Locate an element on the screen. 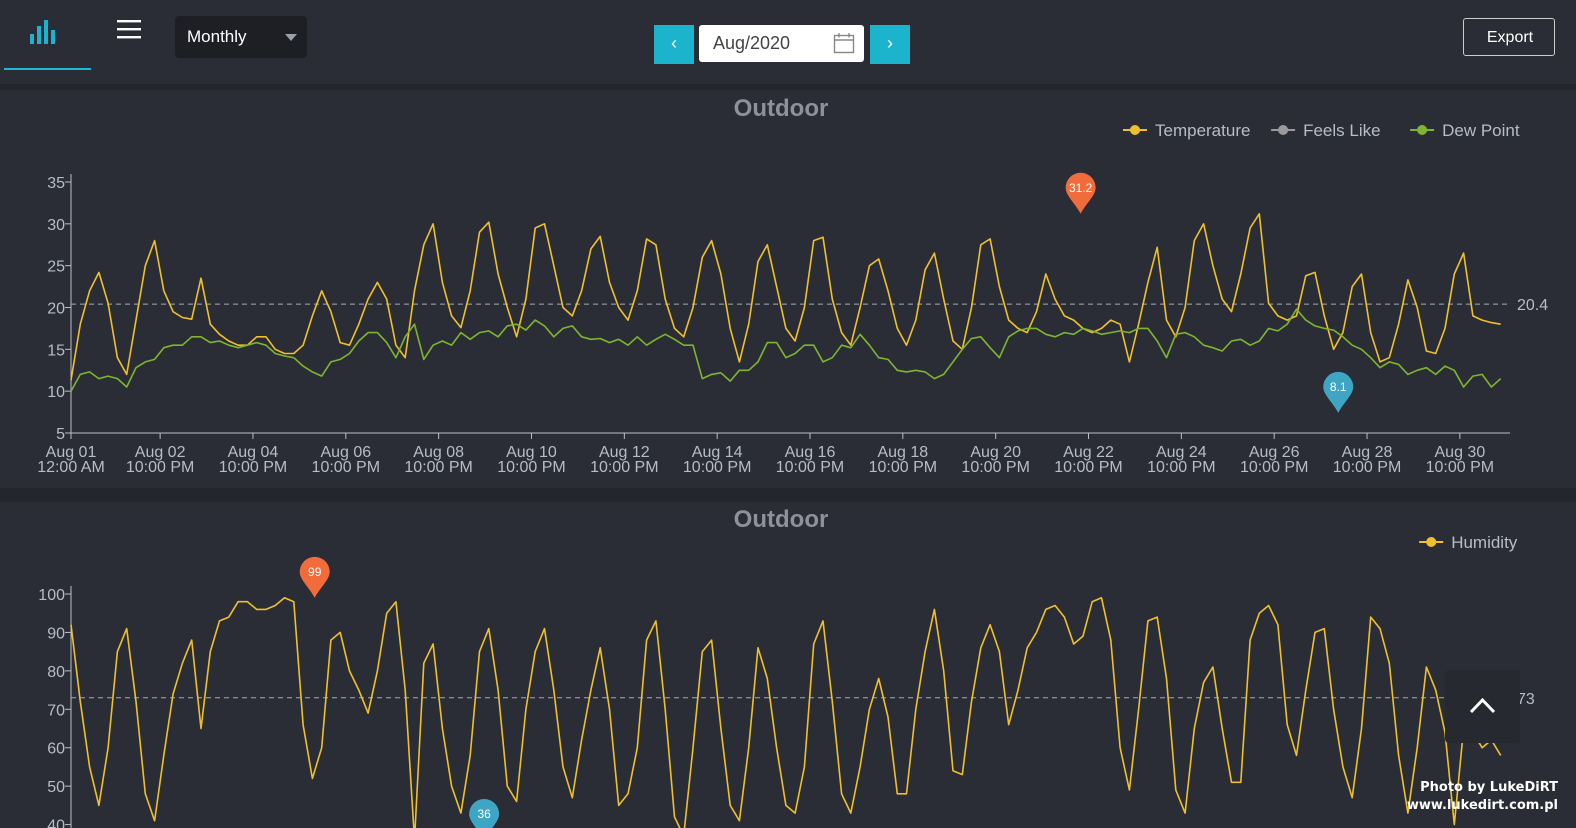  next-month-button: › is located at coordinates (890, 44).